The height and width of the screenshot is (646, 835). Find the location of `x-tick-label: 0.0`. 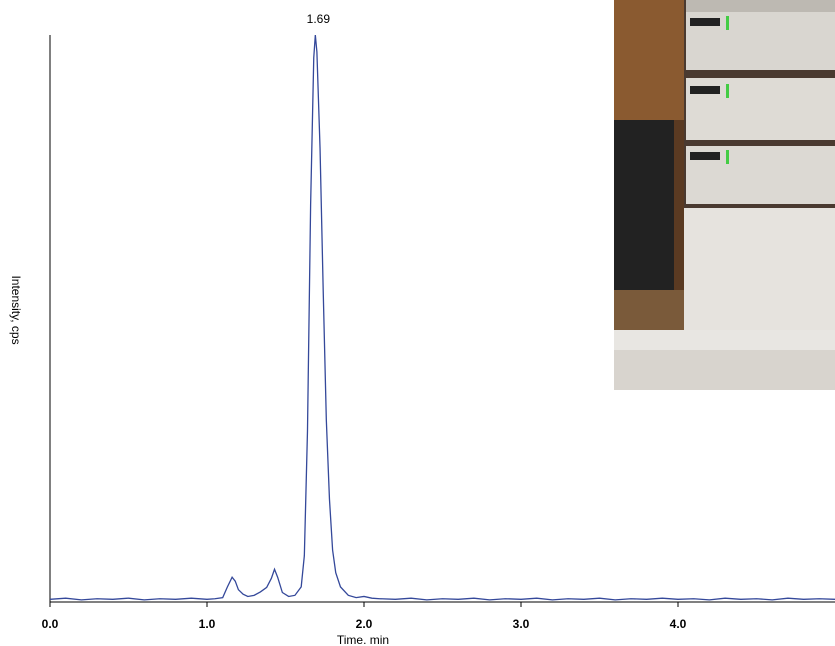

x-tick-label: 0.0 is located at coordinates (50, 624).